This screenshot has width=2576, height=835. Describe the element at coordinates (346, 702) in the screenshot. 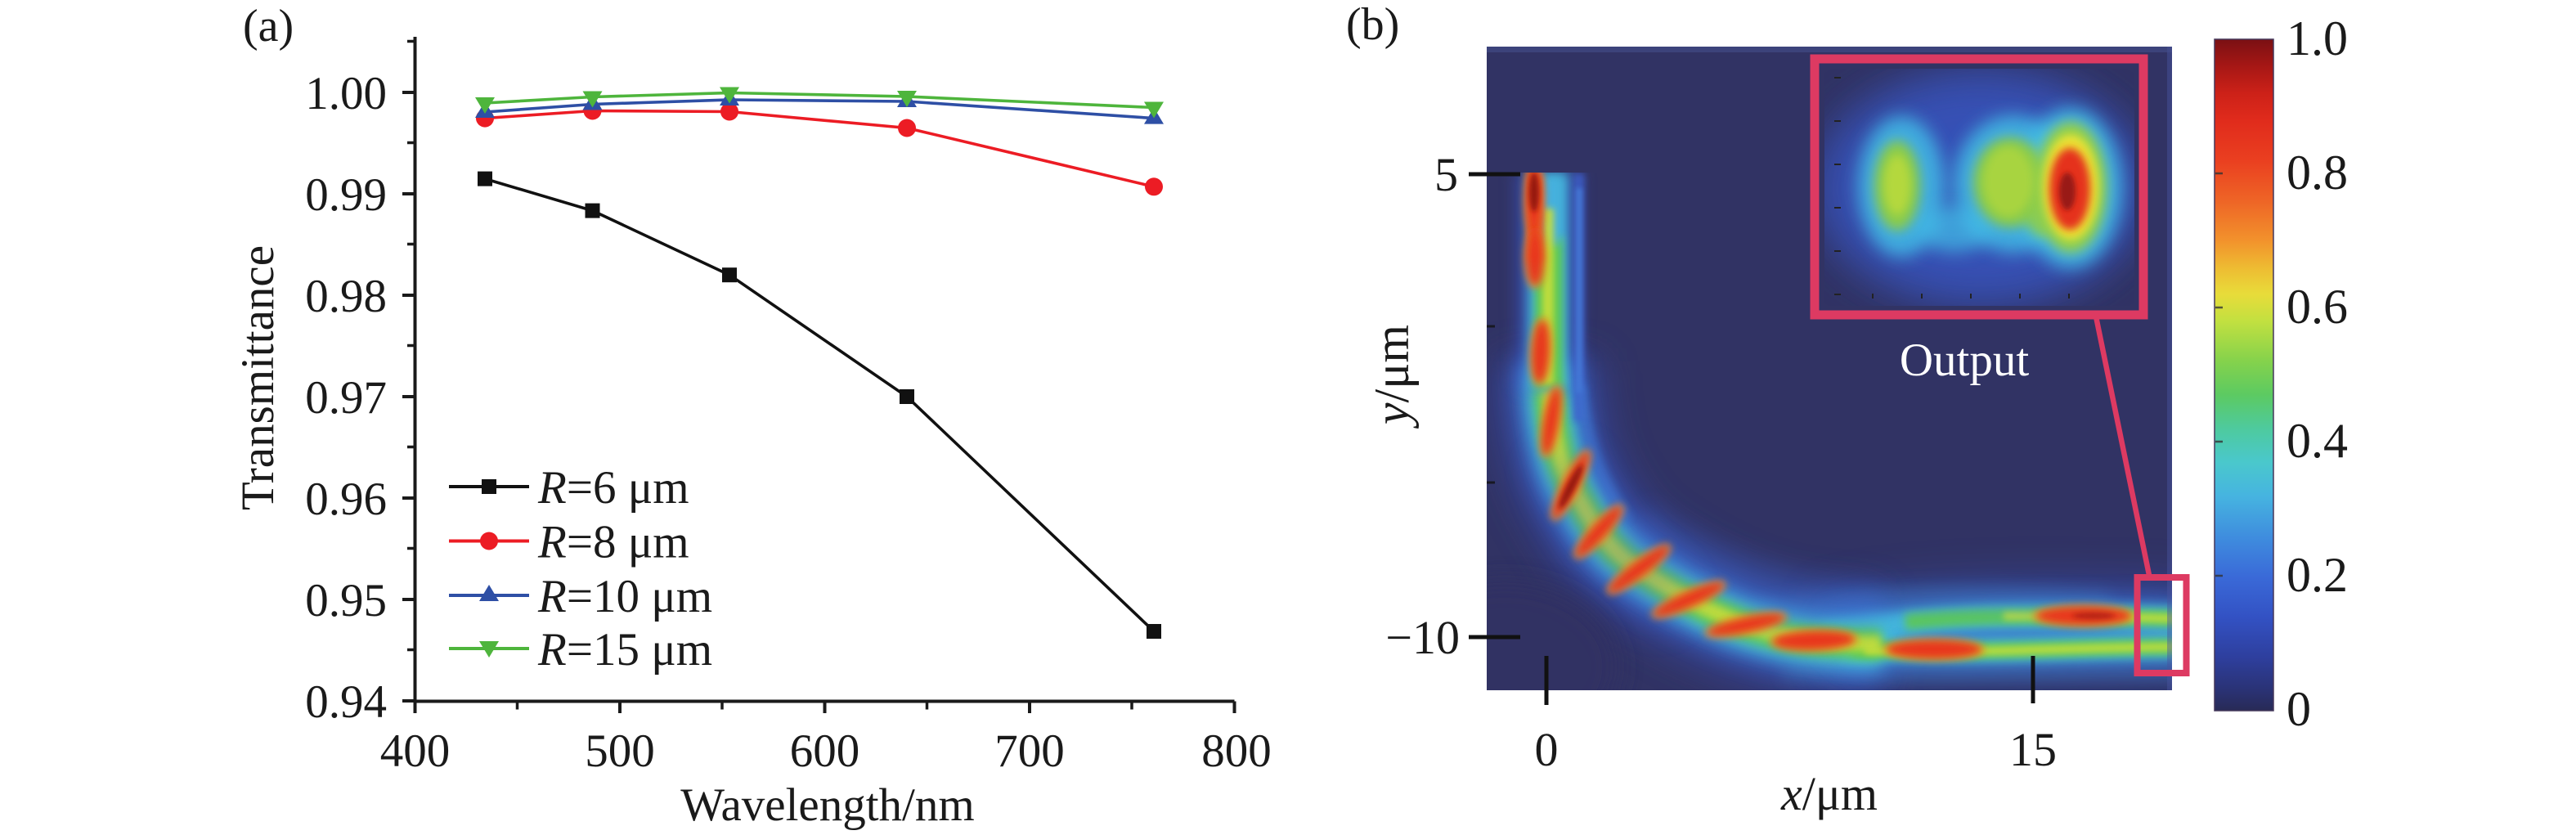

I see `svg-text: 0.94` at that location.